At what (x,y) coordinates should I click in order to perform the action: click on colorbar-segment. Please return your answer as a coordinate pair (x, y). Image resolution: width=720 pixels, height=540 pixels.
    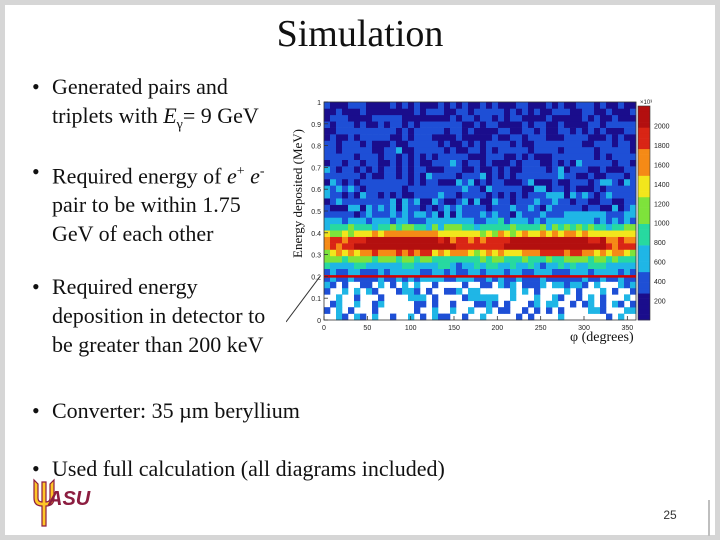
    Looking at the image, I should click on (644, 274).